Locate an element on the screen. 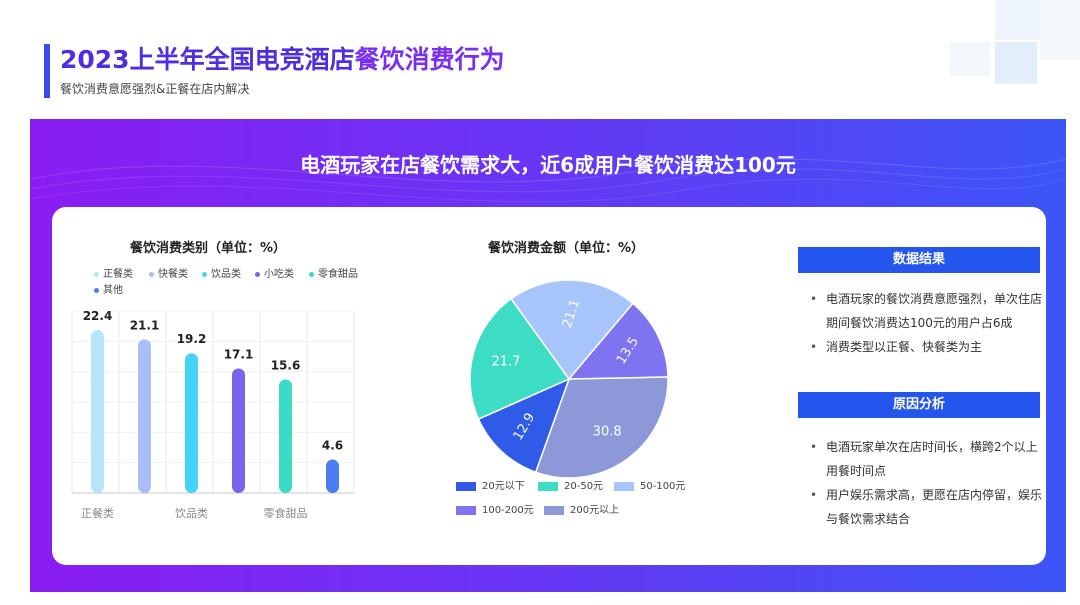 This screenshot has height=605, width=1080. bar-legend-label: 其他 is located at coordinates (113, 290).